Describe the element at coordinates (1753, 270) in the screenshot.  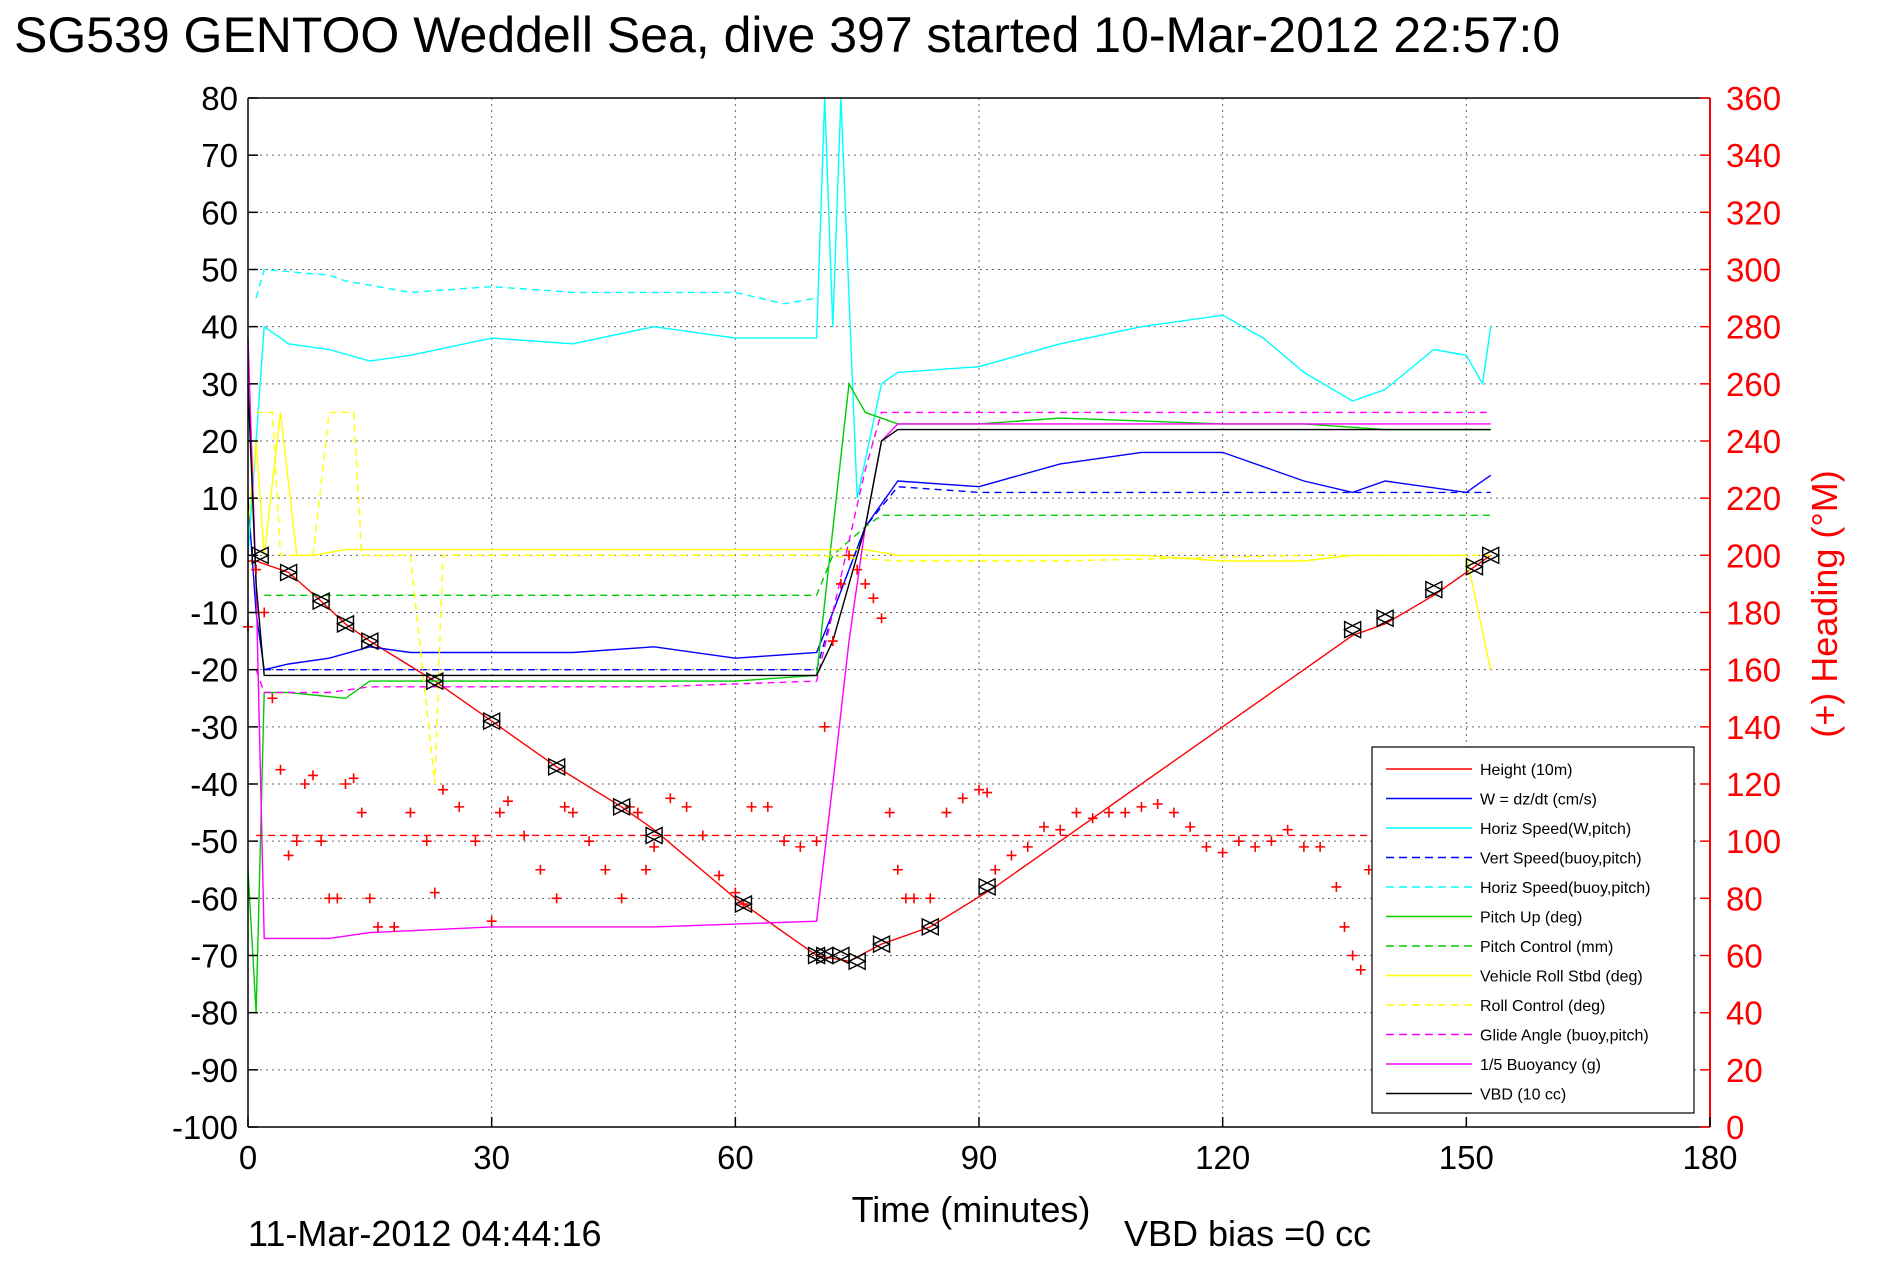
I see `right-tick-label: 300` at that location.